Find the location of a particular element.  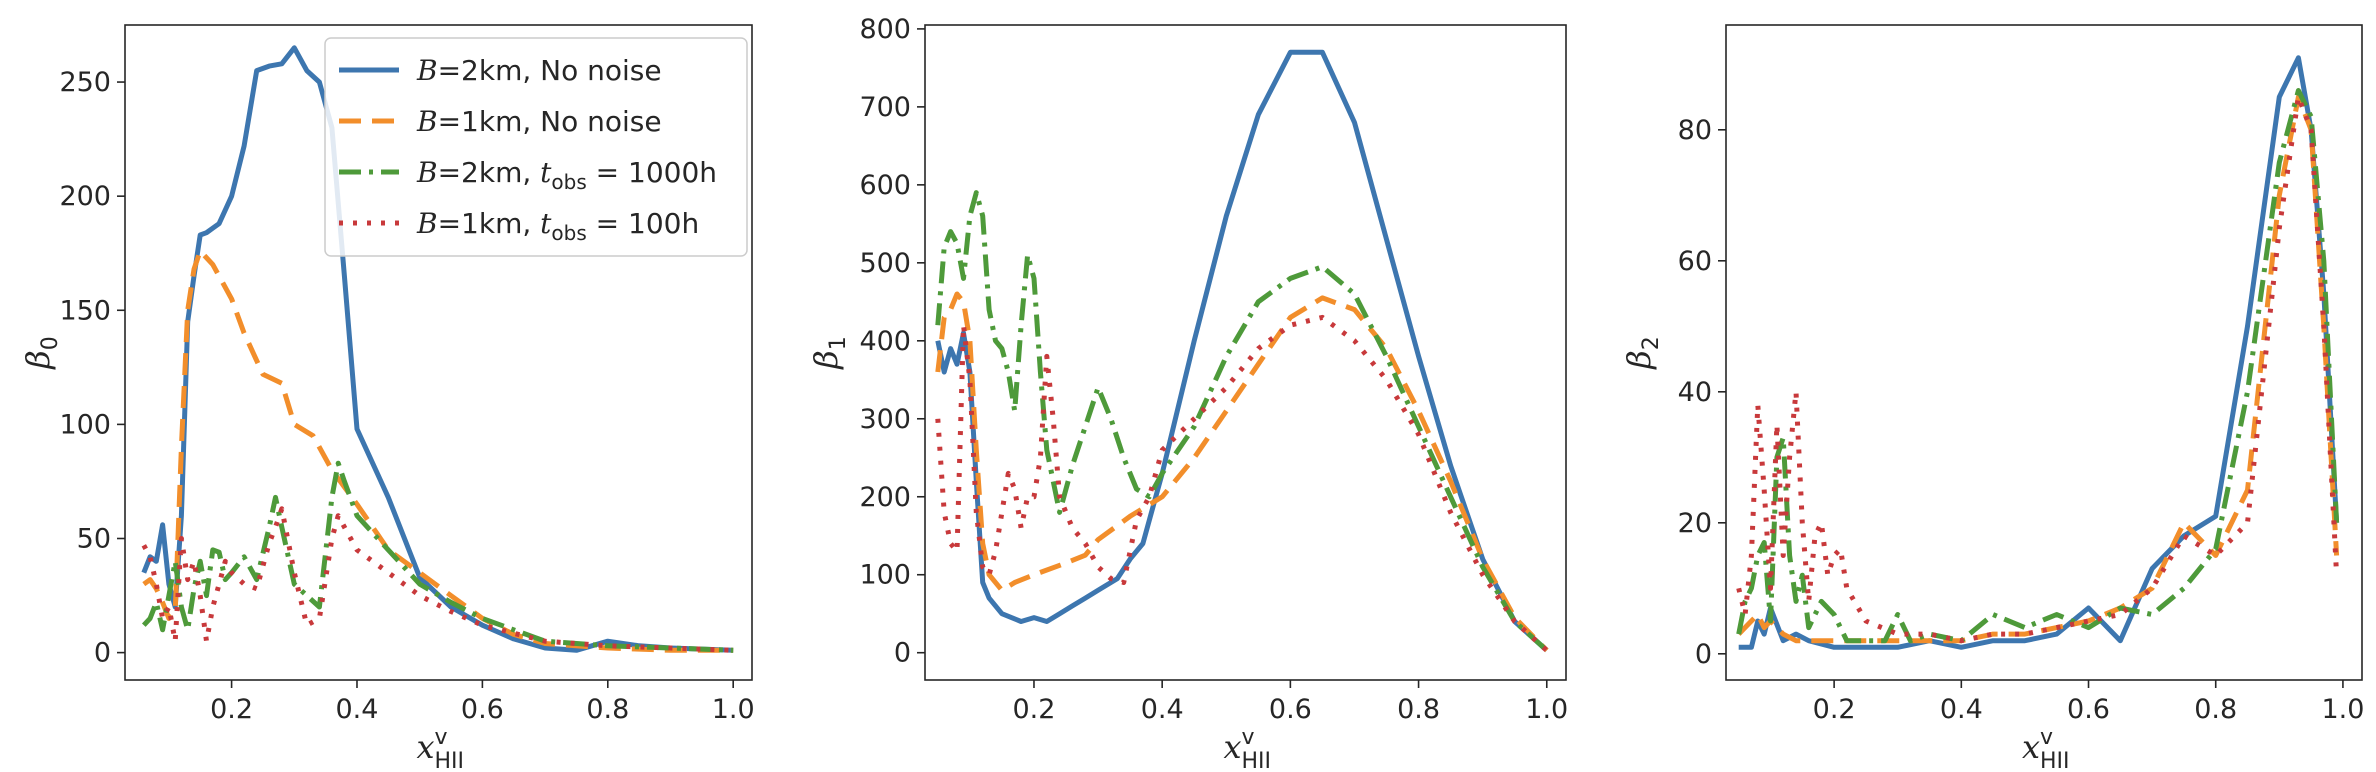

legend-label: B=1km, tobs = 100h is located at coordinates (557, 226).